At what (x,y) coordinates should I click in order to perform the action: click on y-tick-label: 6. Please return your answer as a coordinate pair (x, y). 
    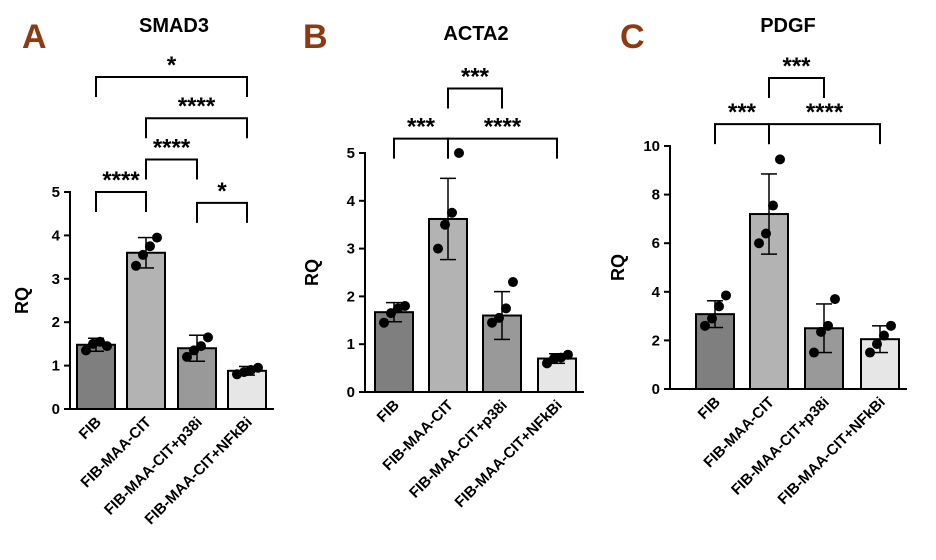
    Looking at the image, I should click on (656, 243).